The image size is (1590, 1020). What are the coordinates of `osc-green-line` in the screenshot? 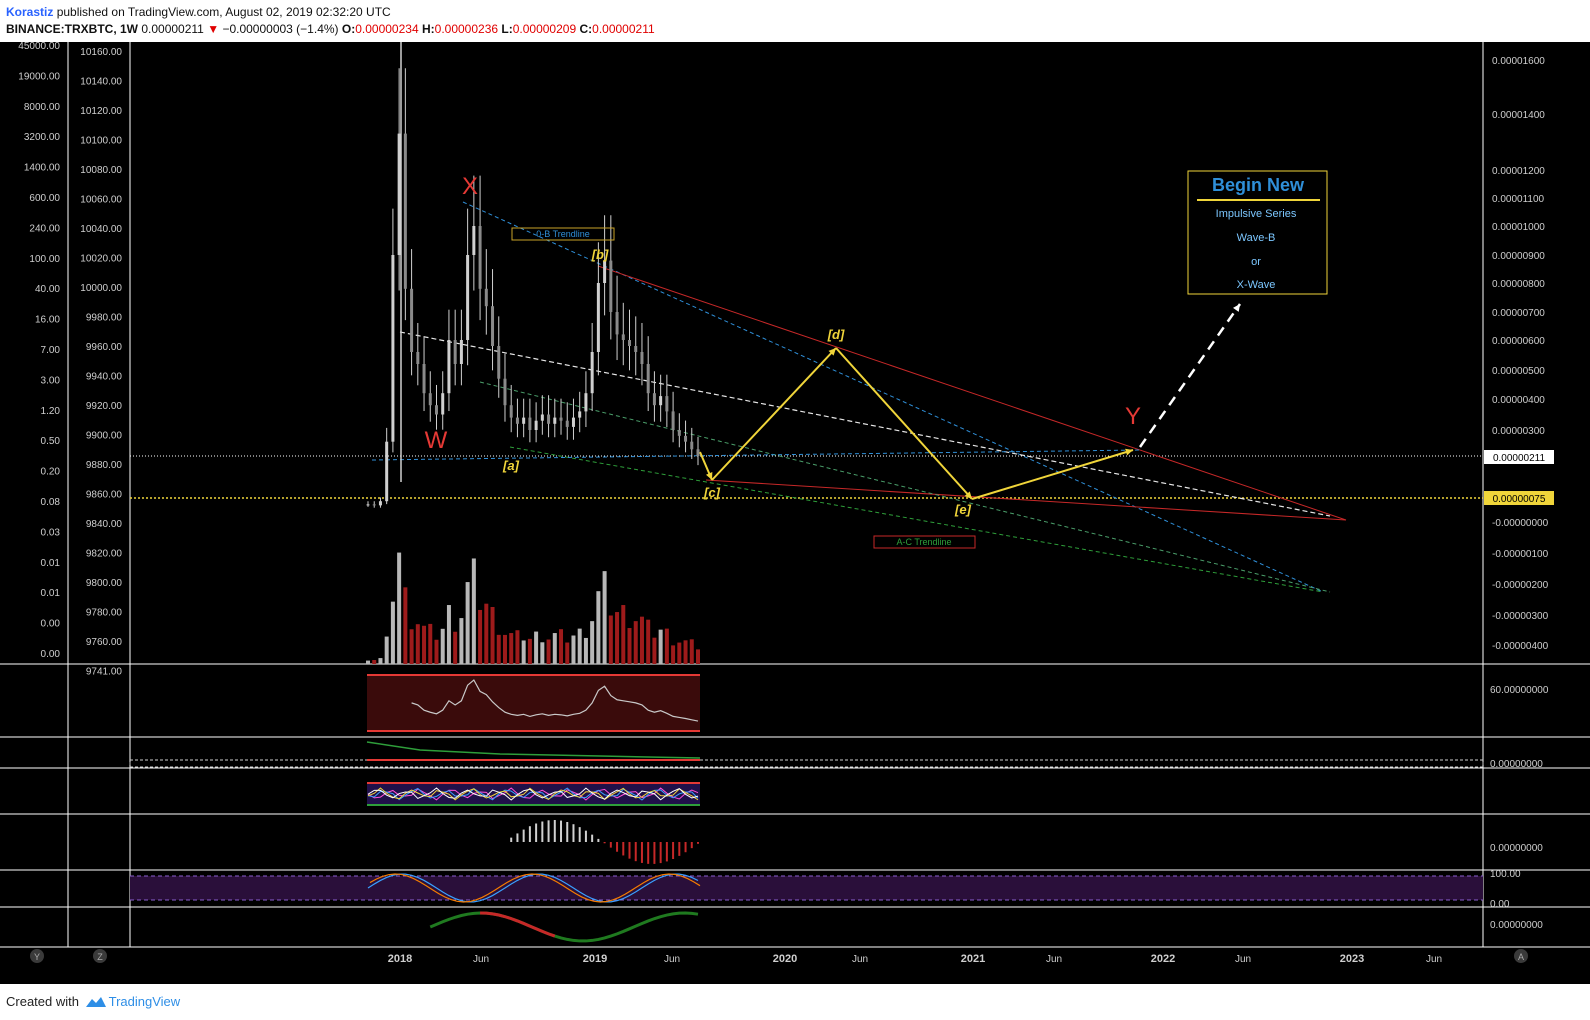 It's located at (533, 750).